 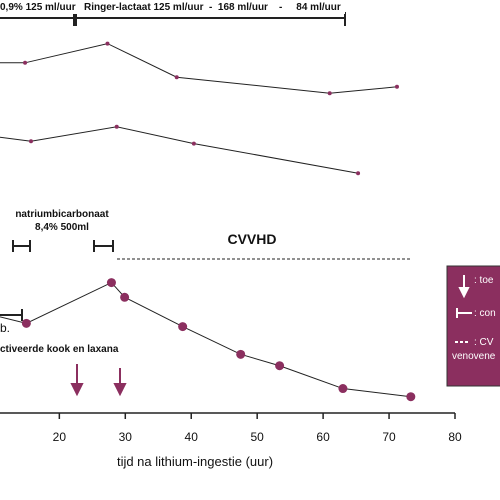 What do you see at coordinates (192, 437) in the screenshot?
I see `x-tick-label: 40` at bounding box center [192, 437].